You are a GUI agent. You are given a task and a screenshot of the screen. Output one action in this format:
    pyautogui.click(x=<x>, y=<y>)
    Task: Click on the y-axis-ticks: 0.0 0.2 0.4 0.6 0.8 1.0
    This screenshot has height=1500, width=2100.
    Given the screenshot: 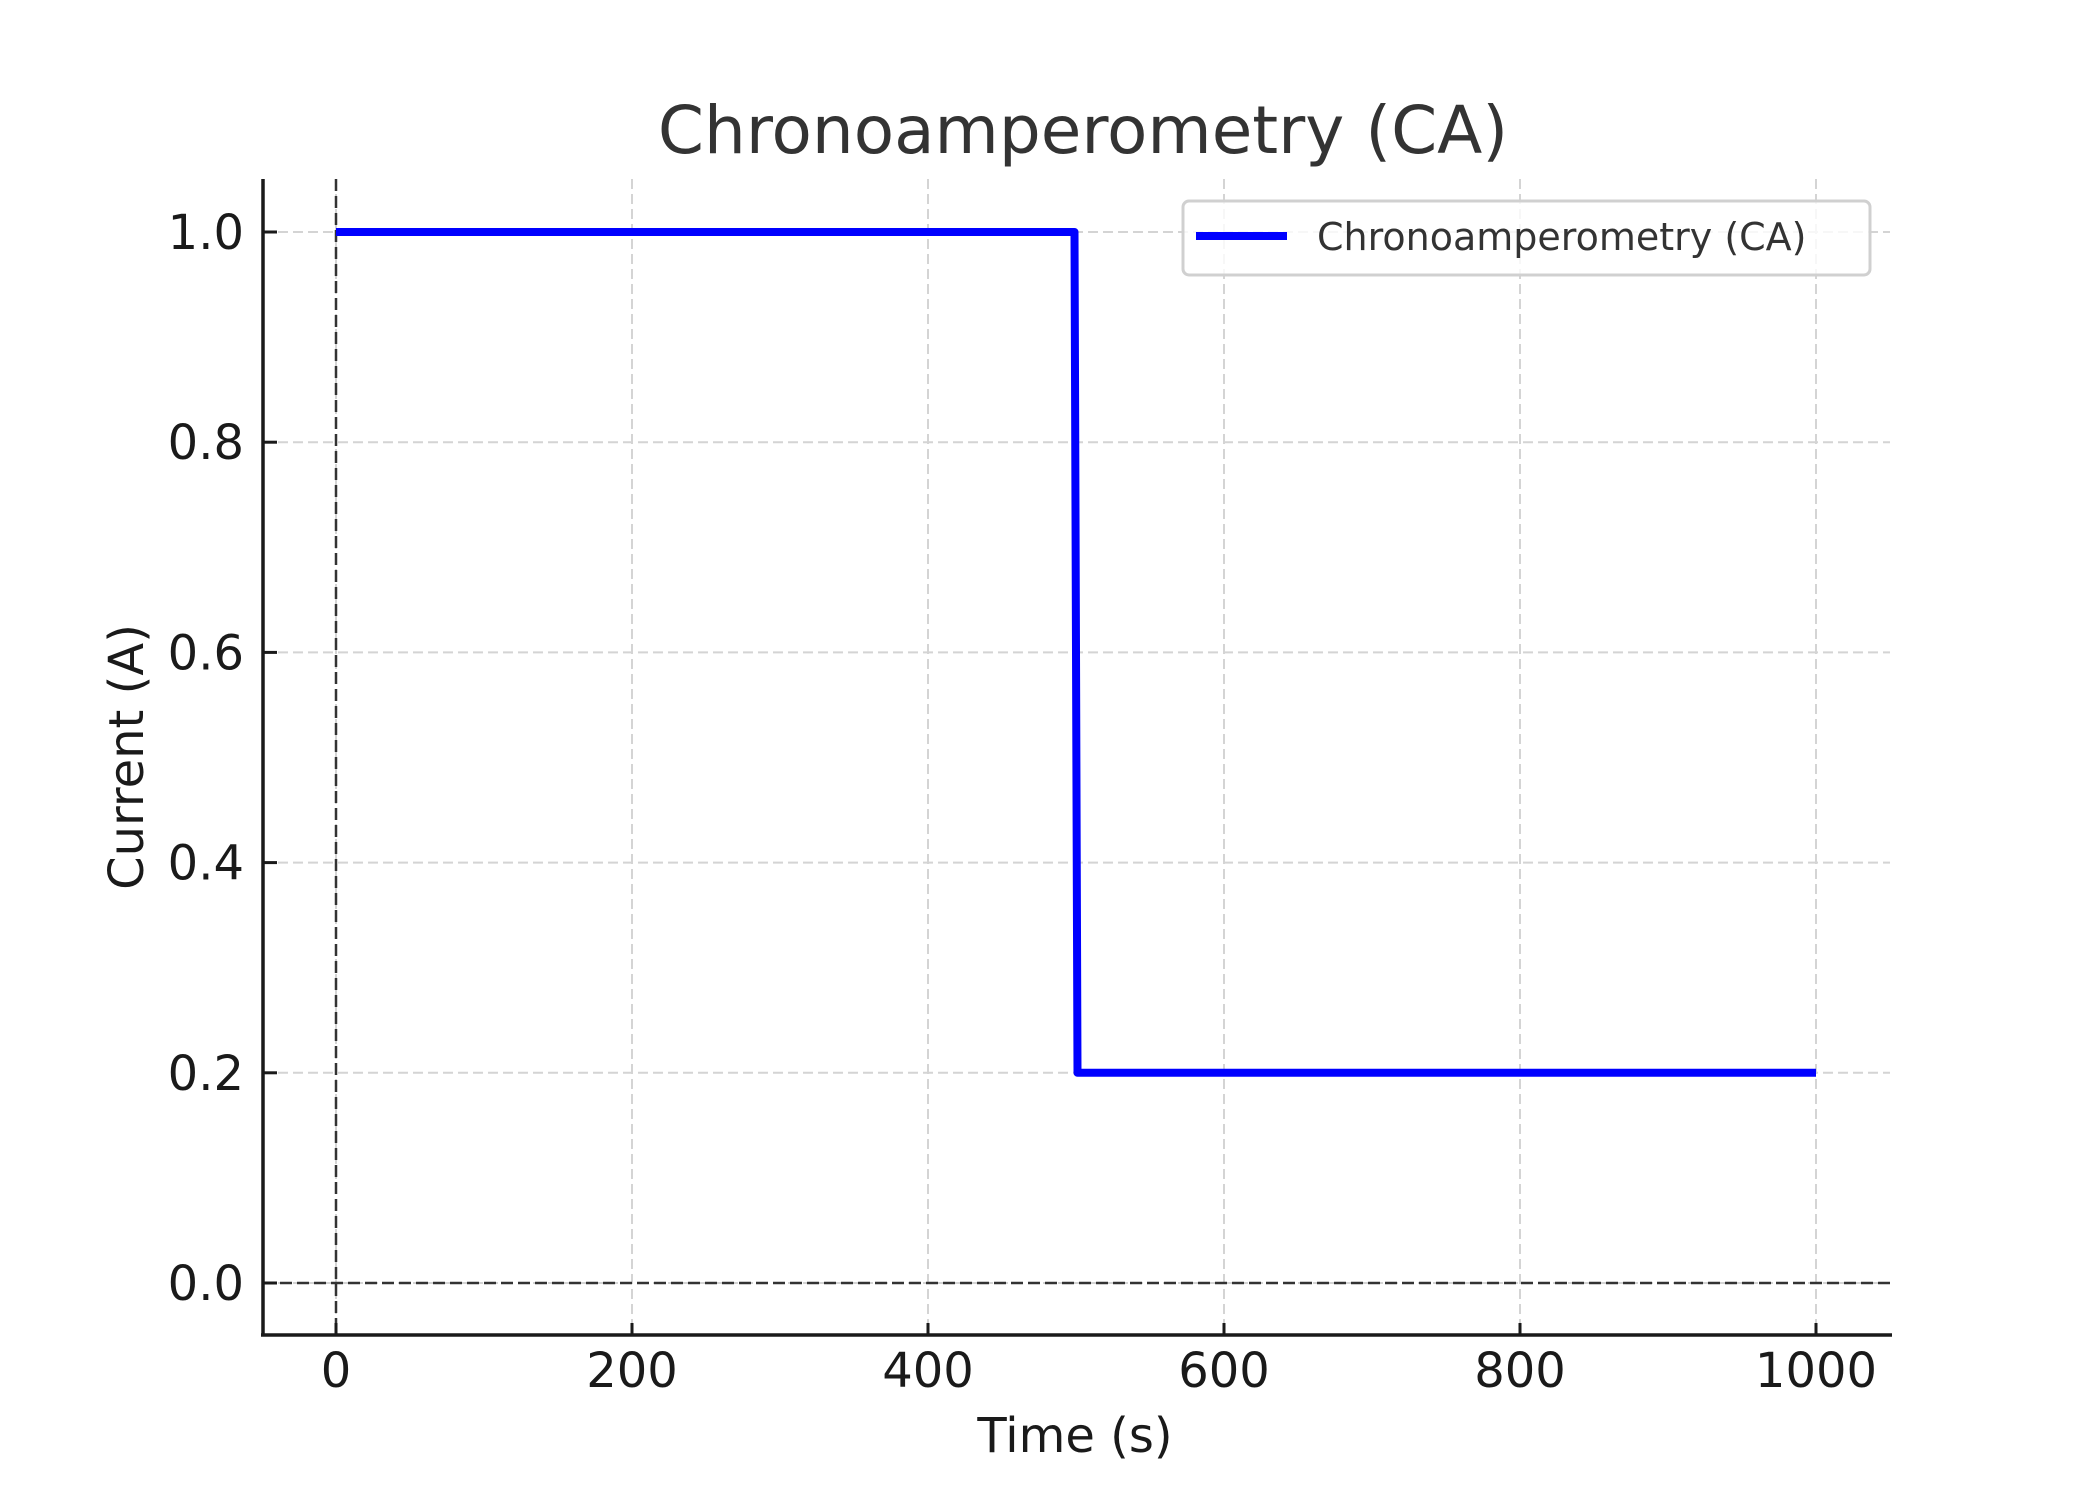 What is the action you would take?
    pyautogui.click(x=222, y=758)
    